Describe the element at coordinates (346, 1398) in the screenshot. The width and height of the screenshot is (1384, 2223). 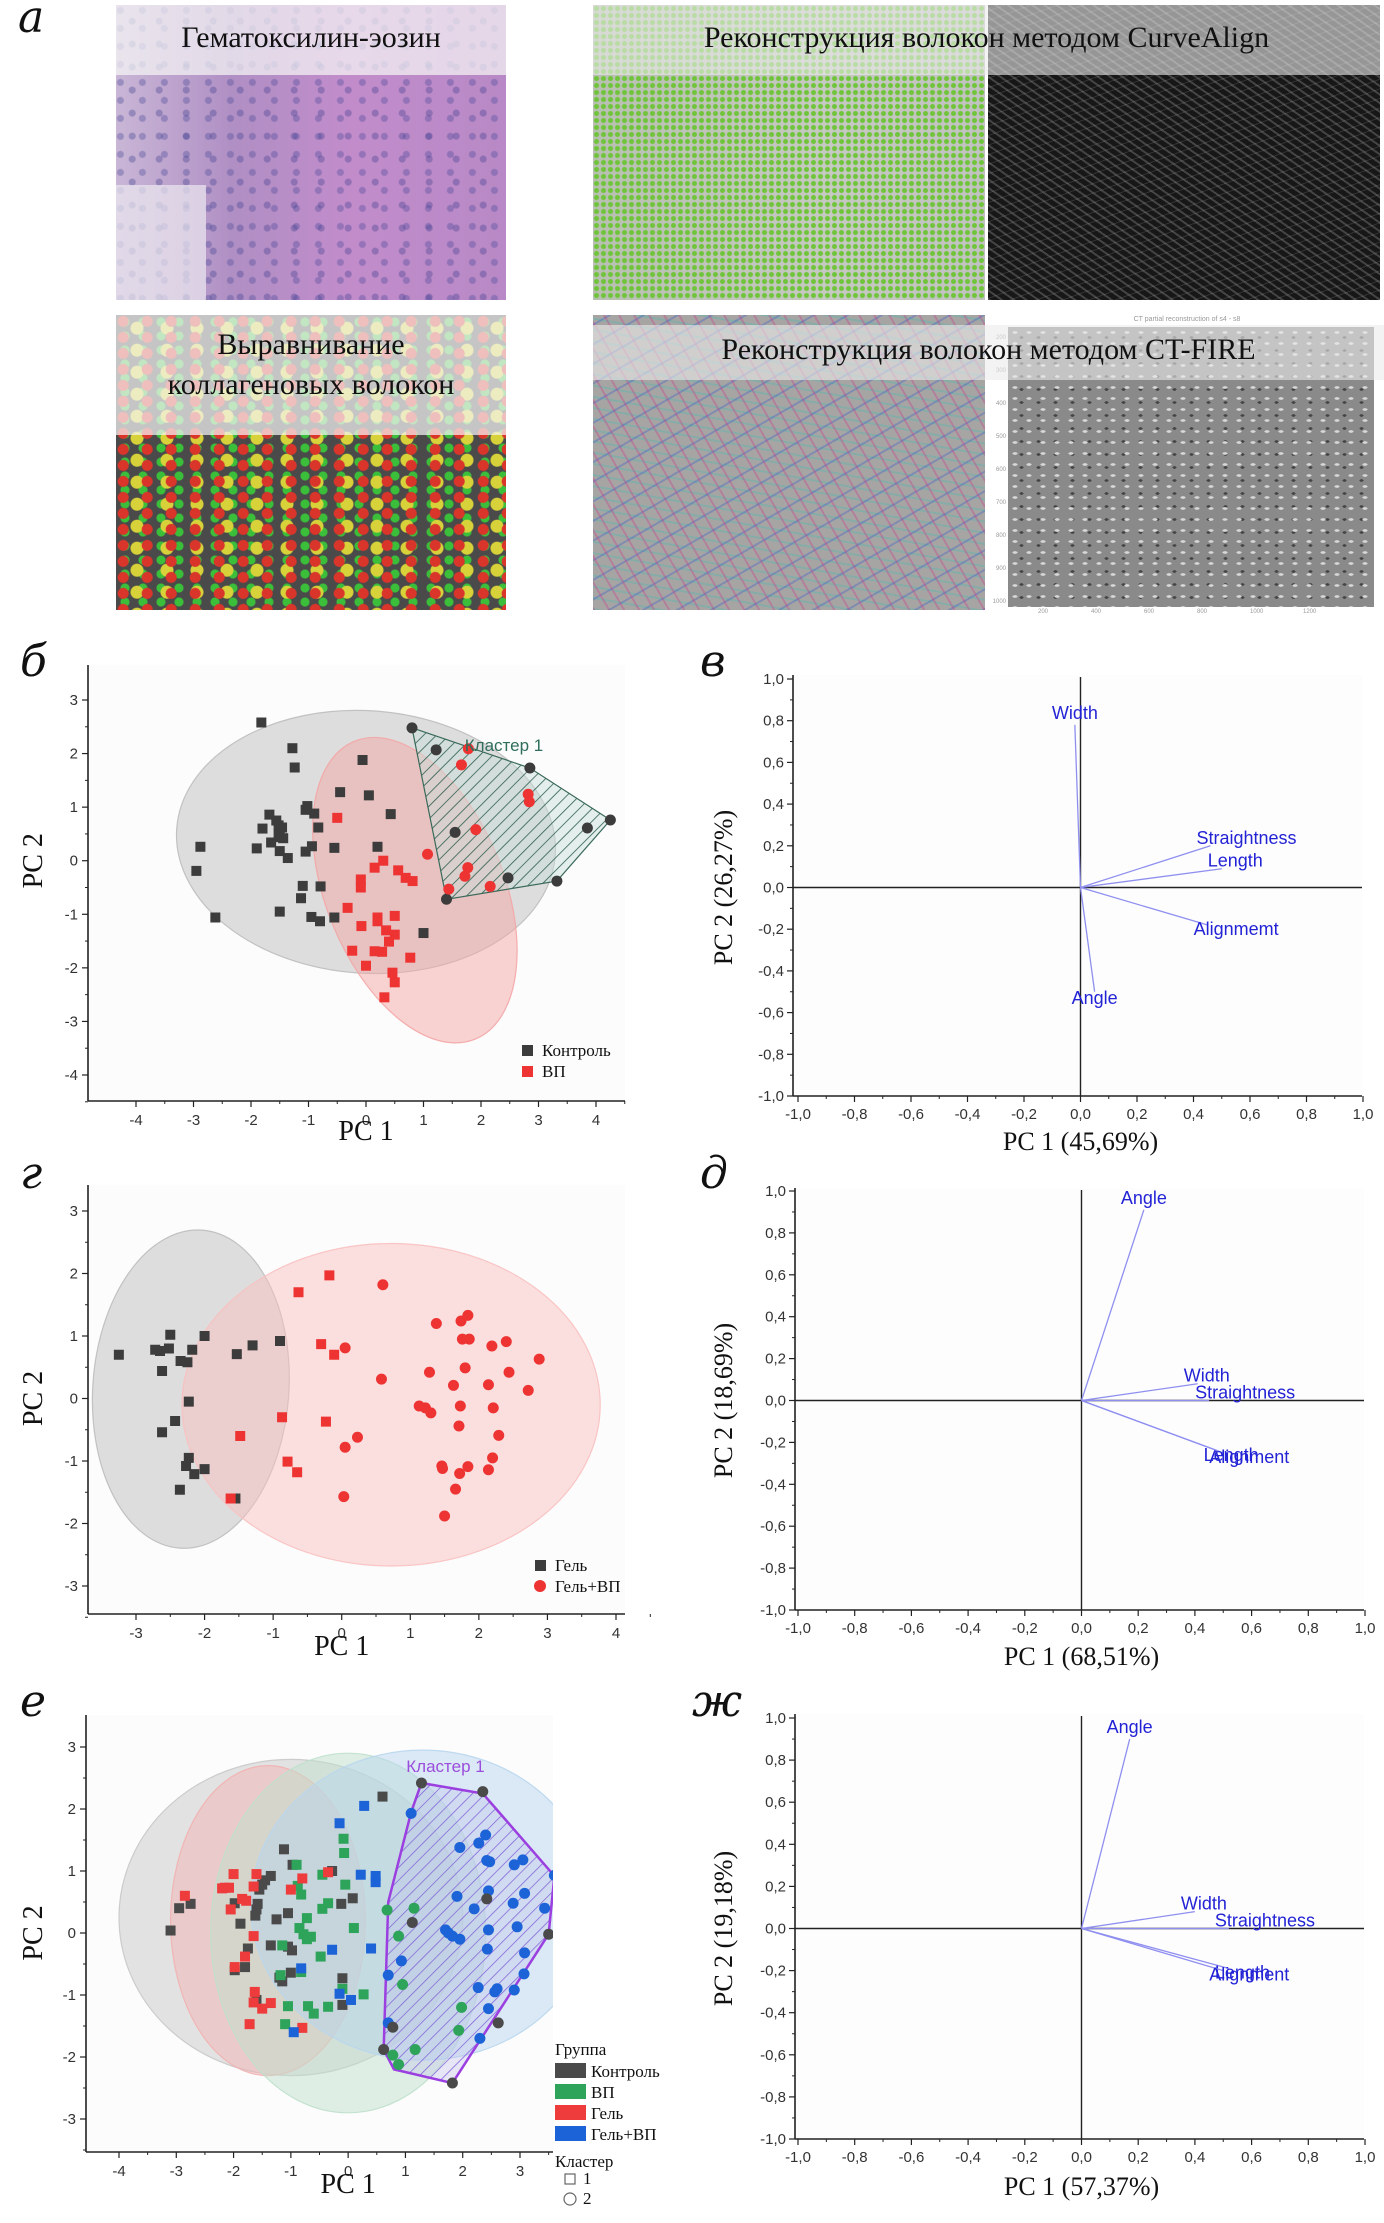
I see `plot-content` at that location.